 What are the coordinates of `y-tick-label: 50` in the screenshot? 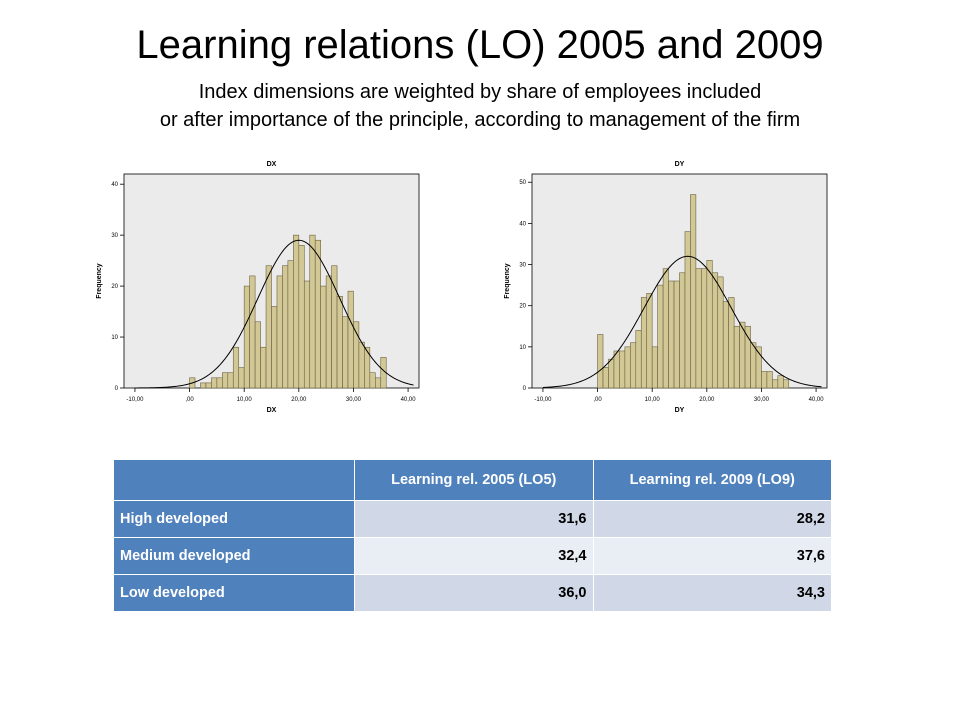 It's located at (522, 183).